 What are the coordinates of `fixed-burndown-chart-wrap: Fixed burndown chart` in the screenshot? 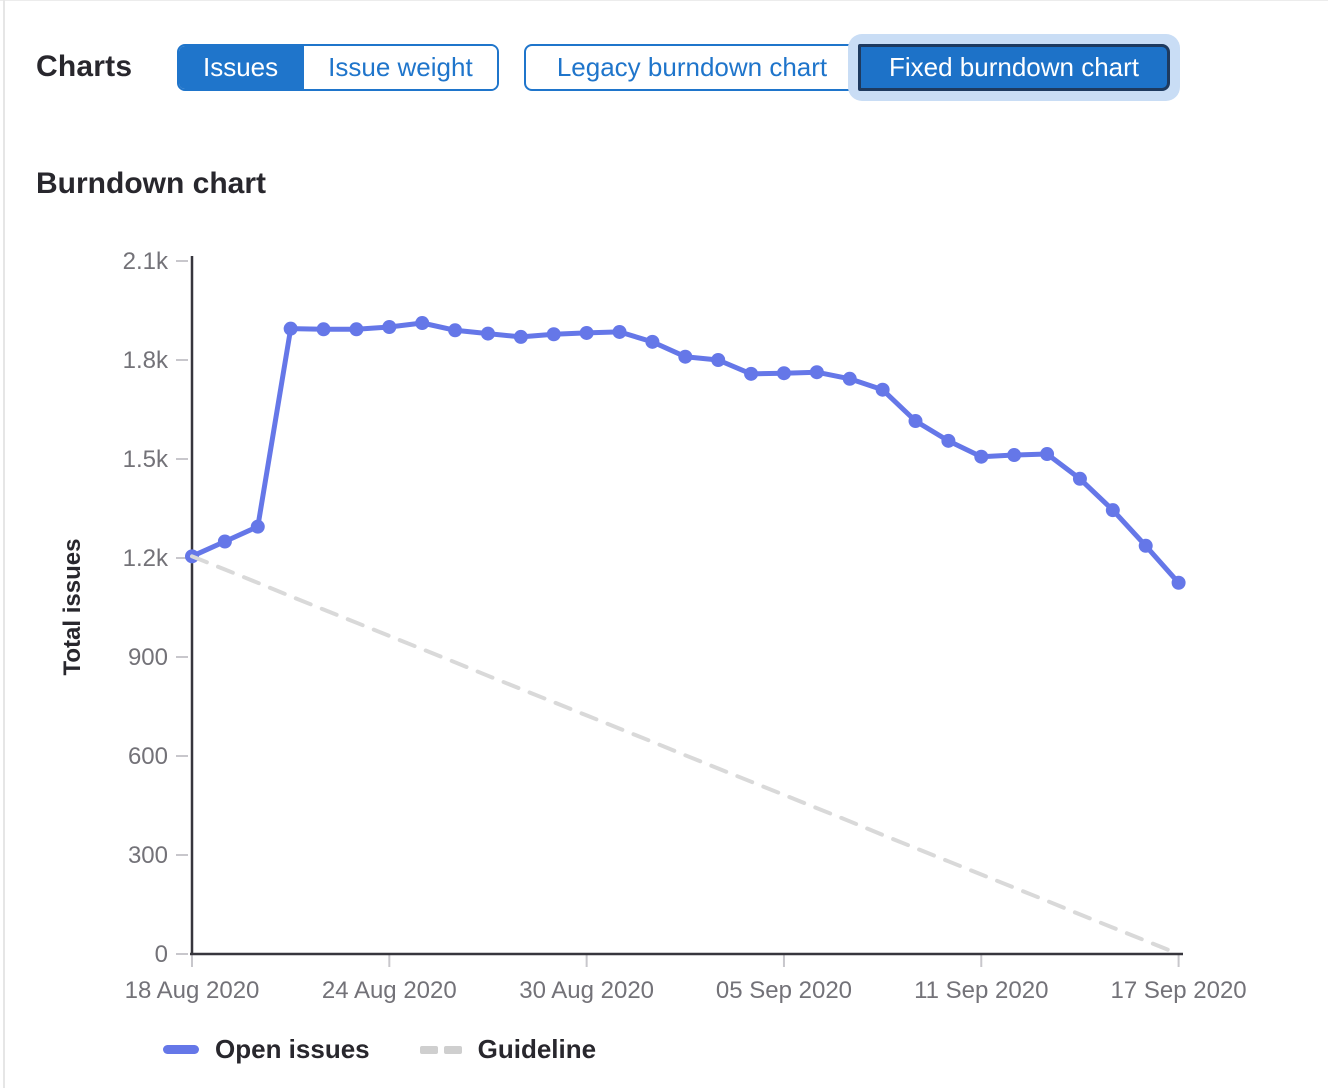 It's located at (1014, 67).